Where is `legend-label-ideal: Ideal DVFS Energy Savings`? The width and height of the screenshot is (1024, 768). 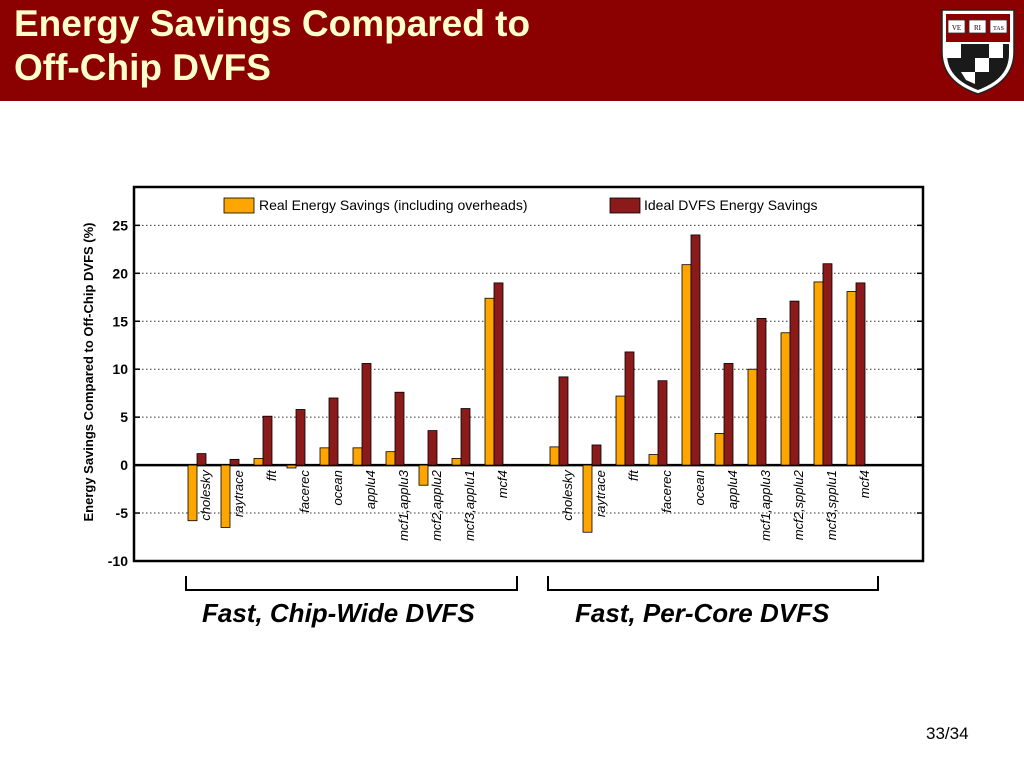 legend-label-ideal: Ideal DVFS Energy Savings is located at coordinates (731, 205).